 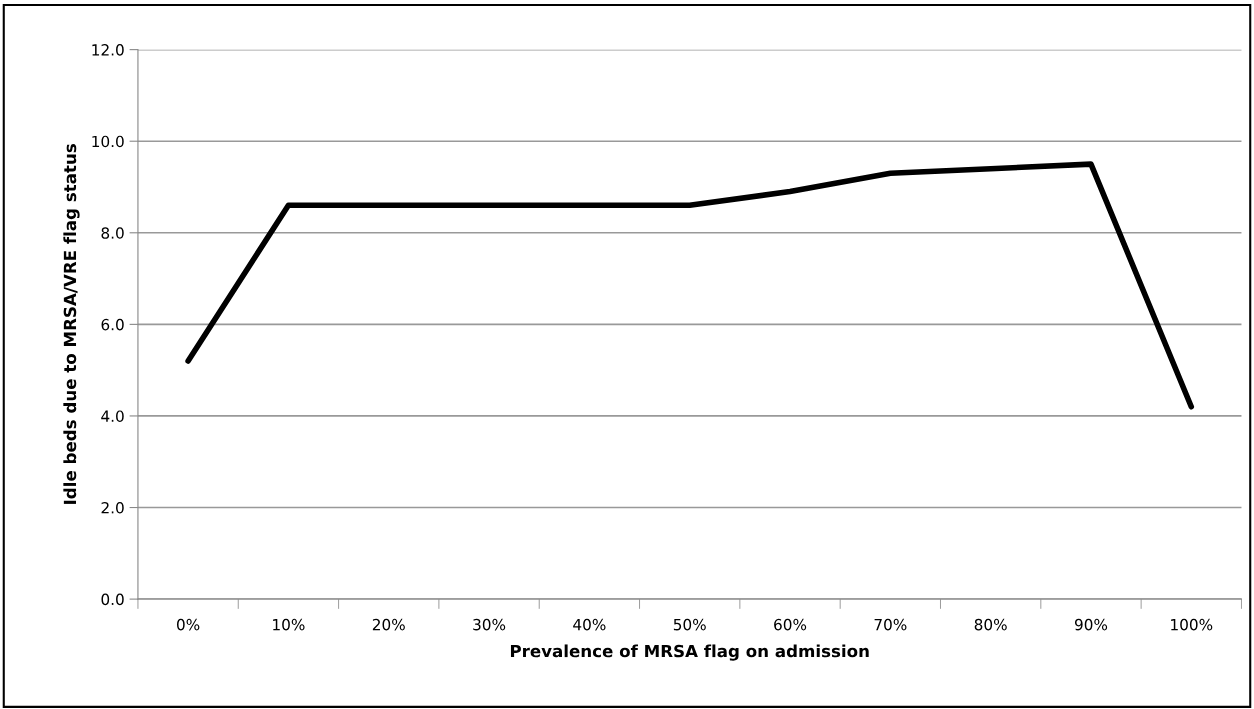 I want to click on y-tick-label: 0.0, so click(x=112, y=599).